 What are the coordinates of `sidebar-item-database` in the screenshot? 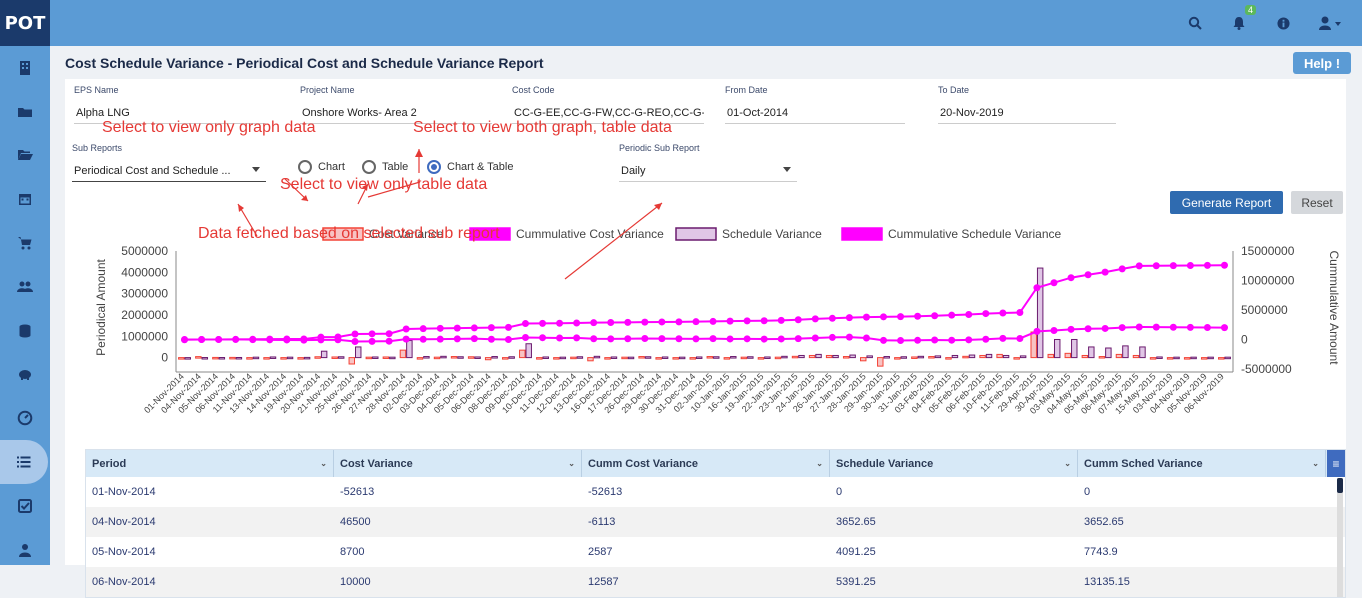 It's located at (25, 331).